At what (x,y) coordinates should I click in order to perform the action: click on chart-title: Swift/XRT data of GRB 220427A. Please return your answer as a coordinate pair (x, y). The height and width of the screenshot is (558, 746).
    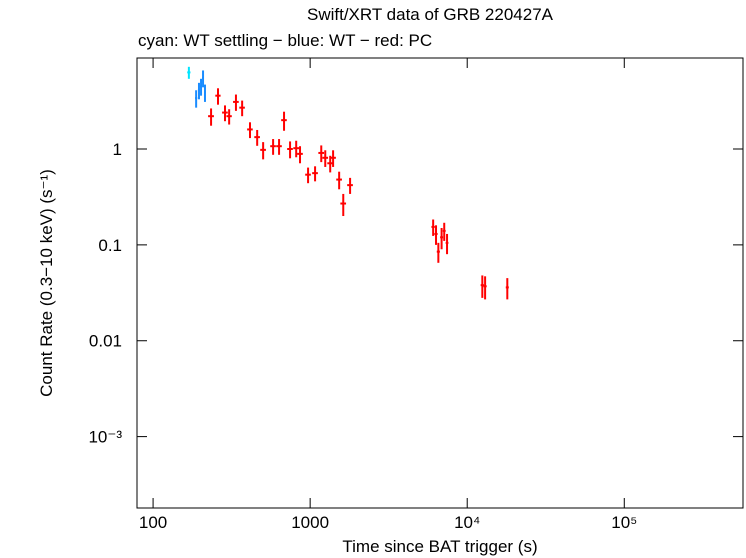
    Looking at the image, I should click on (430, 14).